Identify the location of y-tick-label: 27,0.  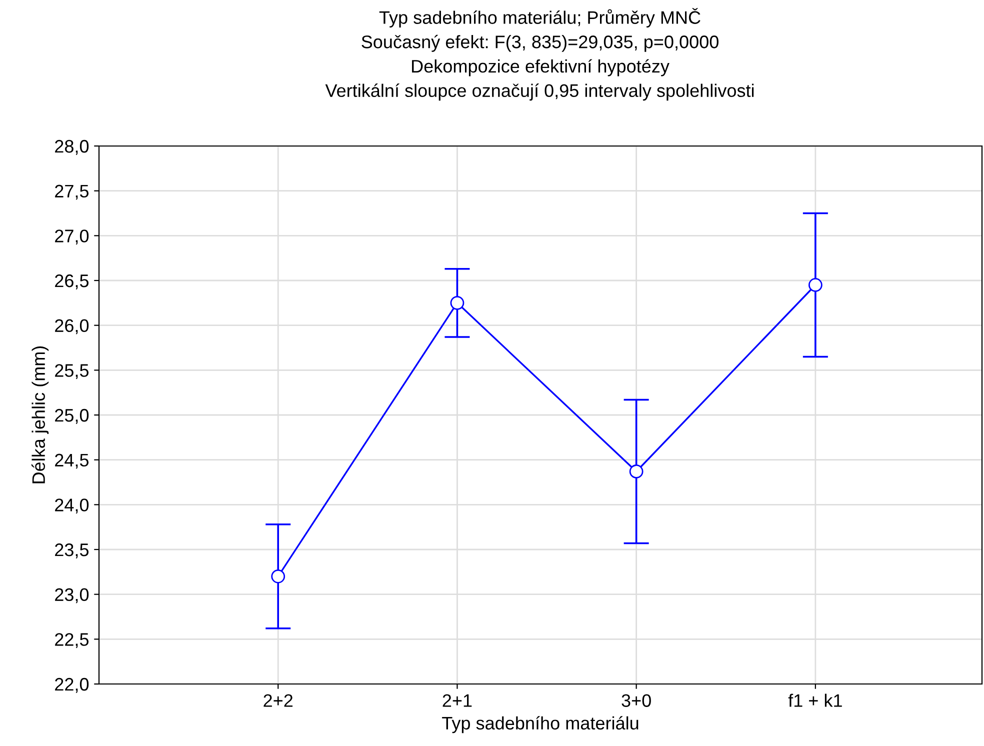
(72, 237).